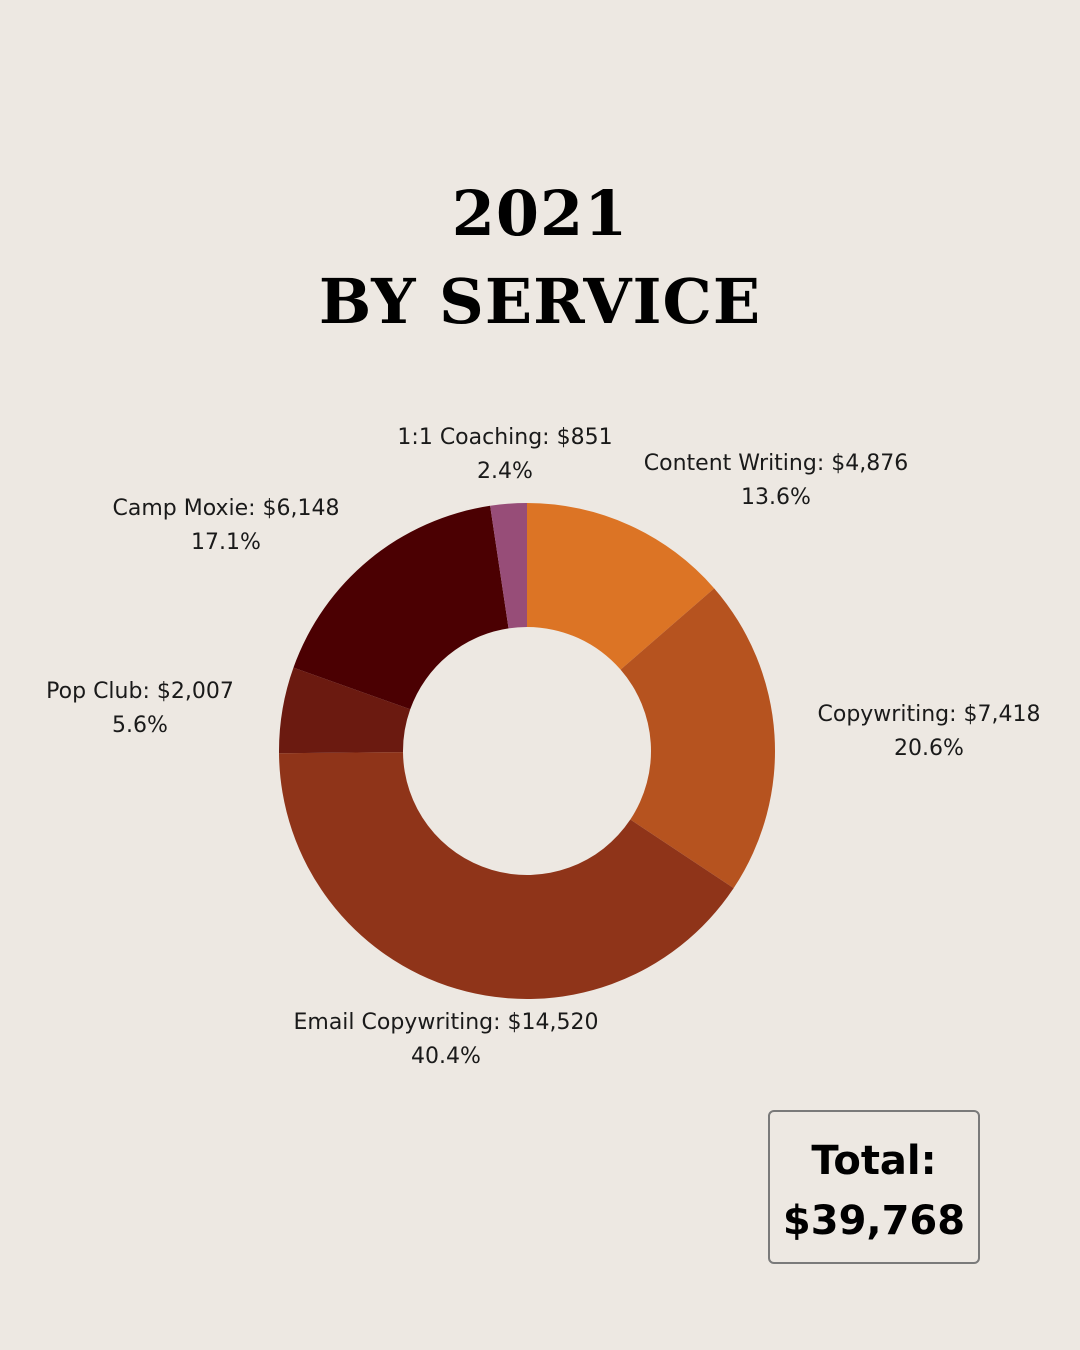 The width and height of the screenshot is (1080, 1350). What do you see at coordinates (140, 709) in the screenshot?
I see `label-pop-club: Pop Club: $2,007 5.6%` at bounding box center [140, 709].